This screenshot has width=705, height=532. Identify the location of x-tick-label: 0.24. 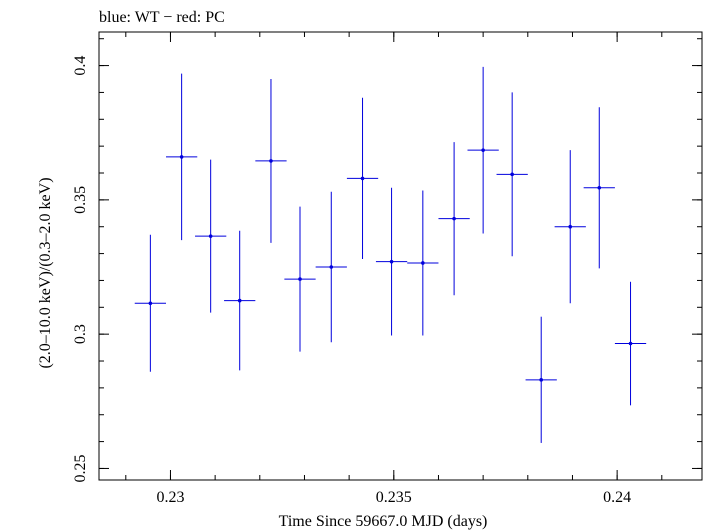
(617, 497).